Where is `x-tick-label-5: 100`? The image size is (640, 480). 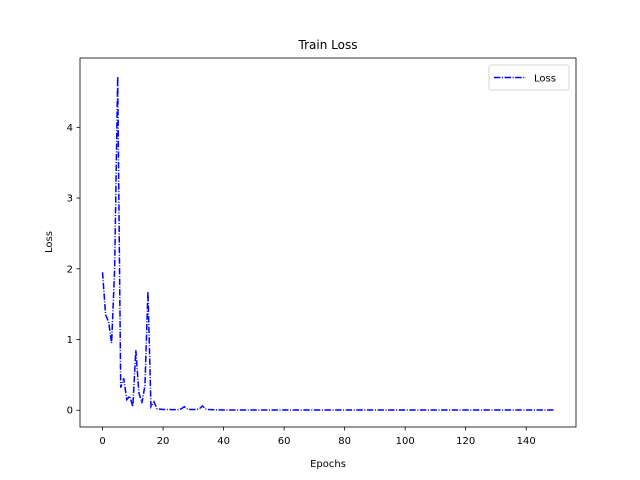
x-tick-label-5: 100 is located at coordinates (405, 441).